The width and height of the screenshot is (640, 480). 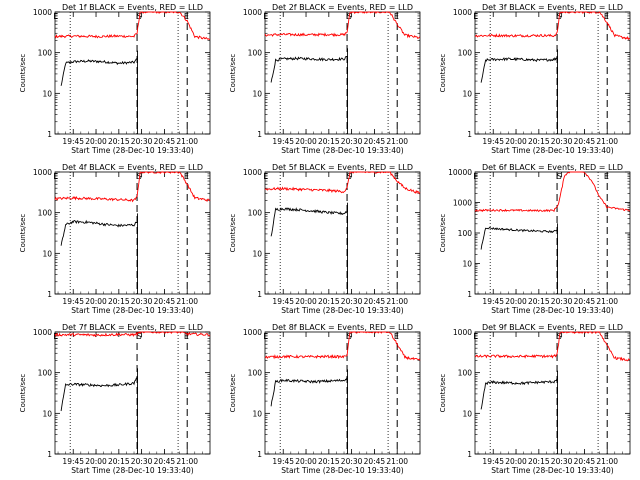 What do you see at coordinates (552, 327) in the screenshot?
I see `chart-title: Det 9f BLACK = Events, RED = LLD` at bounding box center [552, 327].